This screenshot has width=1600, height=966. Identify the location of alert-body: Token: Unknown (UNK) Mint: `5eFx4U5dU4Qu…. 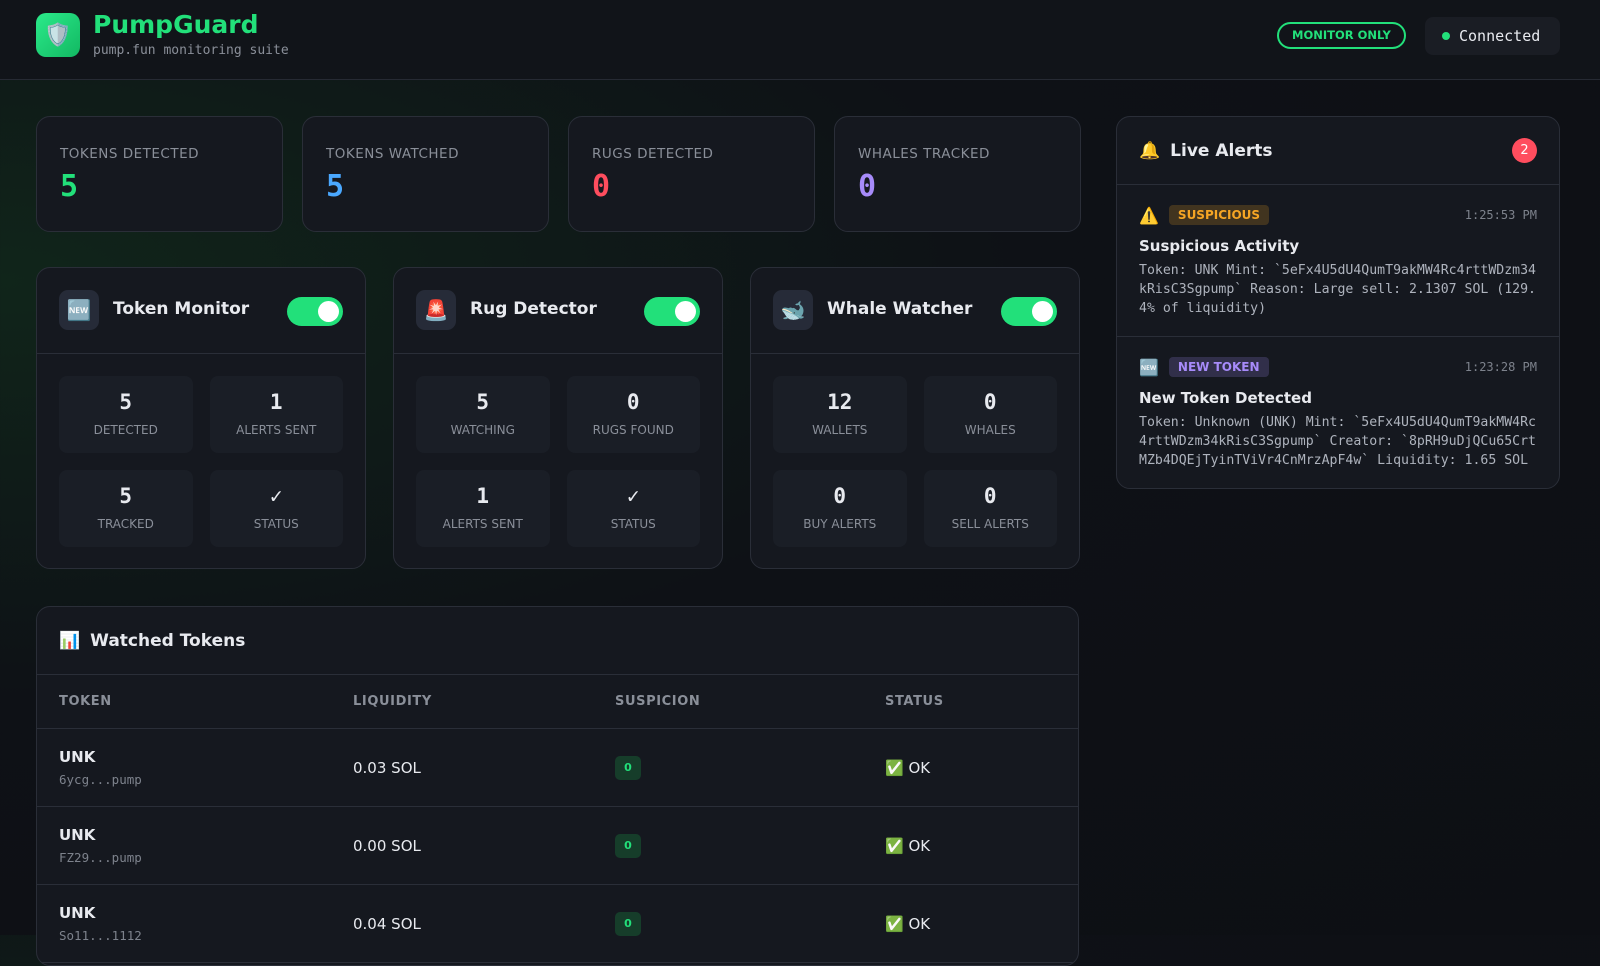
(1337, 441).